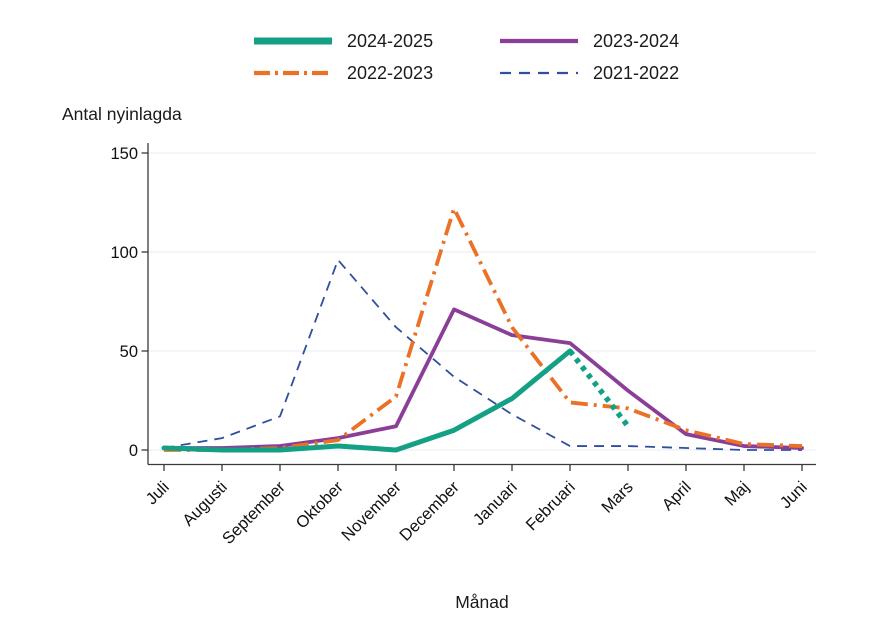  I want to click on x-tick-label: Februari, so click(551, 506).